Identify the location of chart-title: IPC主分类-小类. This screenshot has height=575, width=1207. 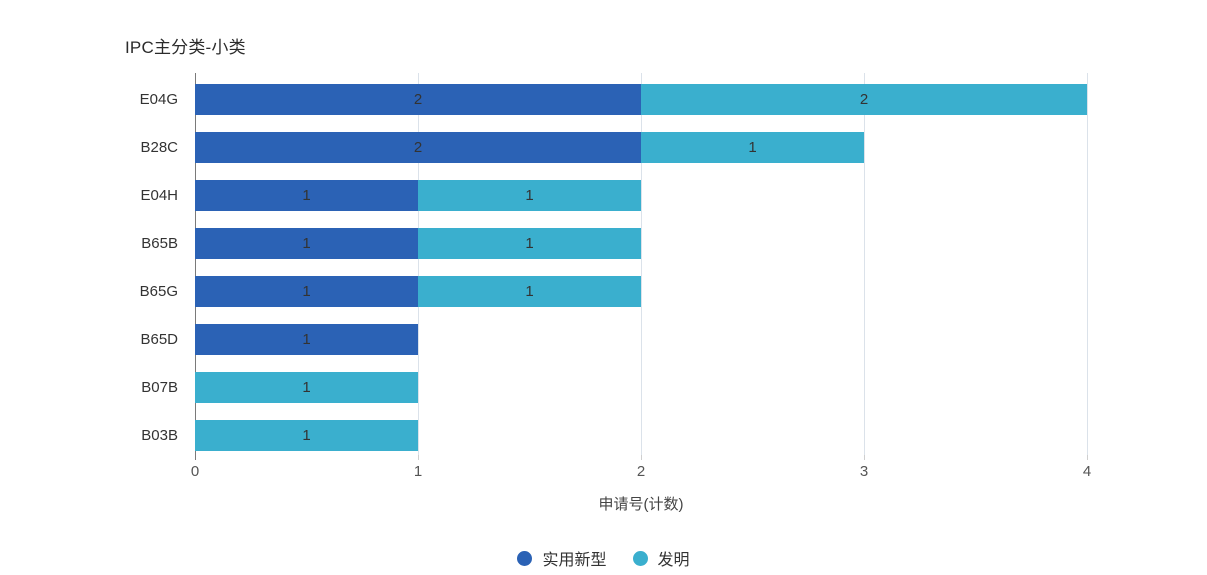
(185, 47).